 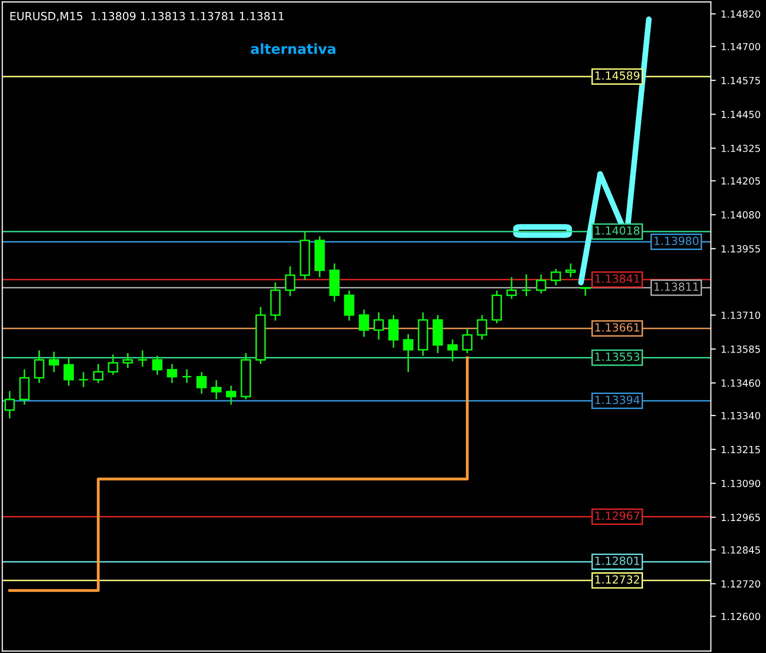 I want to click on y-tick-label: 1.13460, so click(x=741, y=383).